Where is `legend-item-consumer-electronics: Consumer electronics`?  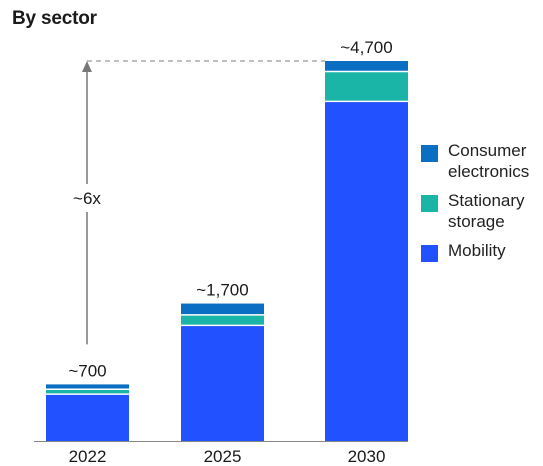 legend-item-consumer-electronics: Consumer electronics is located at coordinates (482, 161).